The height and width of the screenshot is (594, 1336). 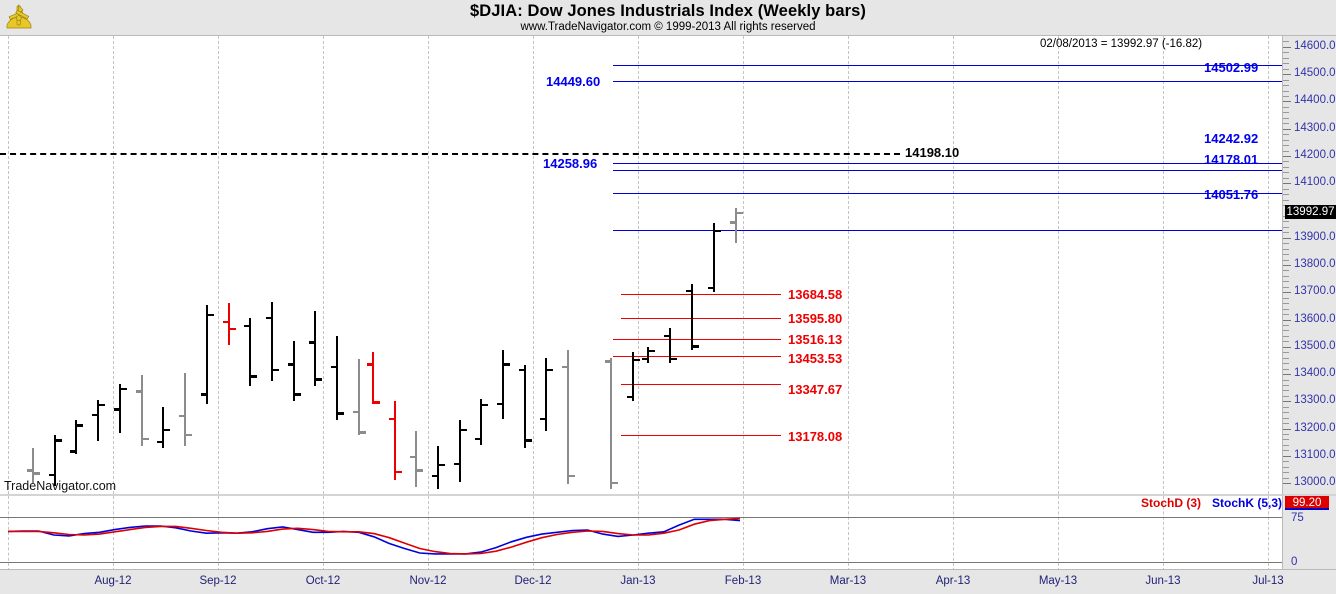 I want to click on stoch-level-0-label: 0, so click(x=1294, y=562).